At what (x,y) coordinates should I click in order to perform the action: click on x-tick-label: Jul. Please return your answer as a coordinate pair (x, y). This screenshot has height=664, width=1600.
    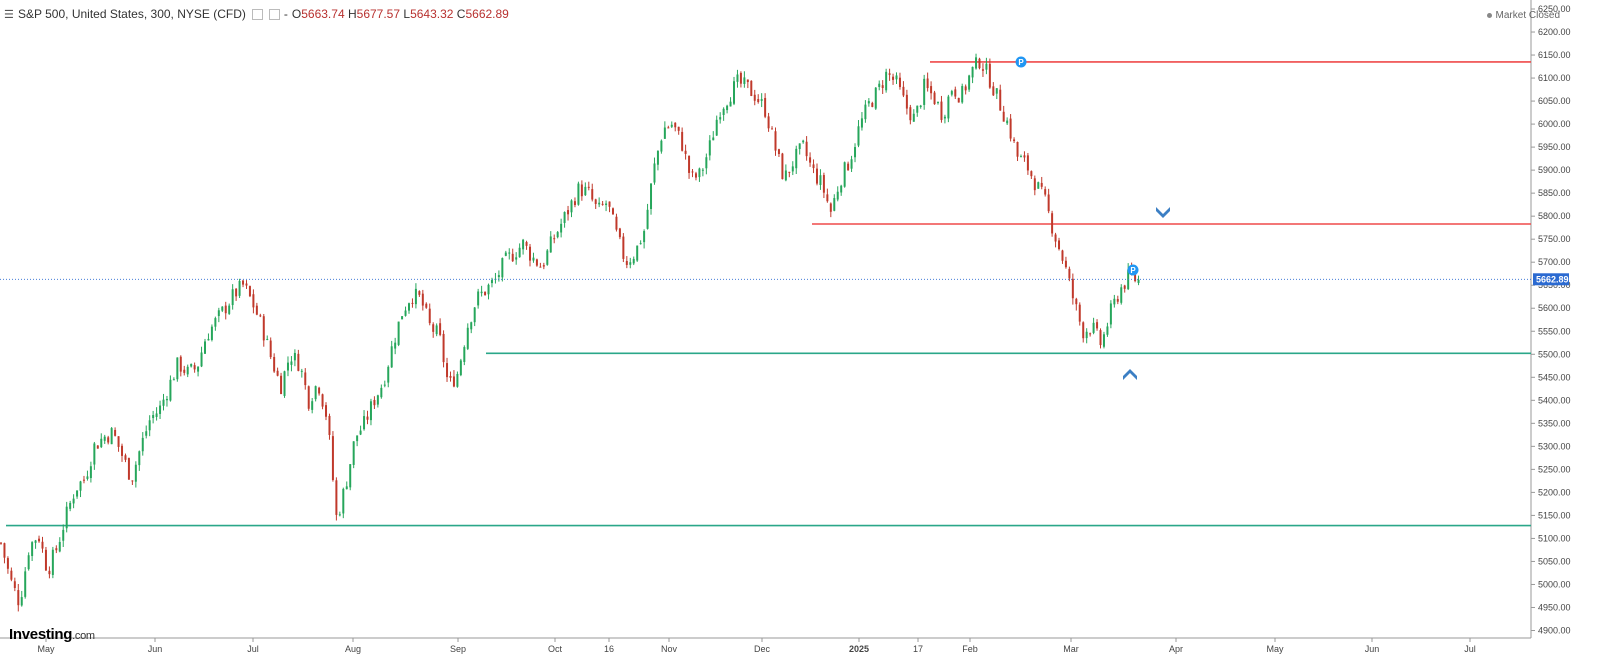
    Looking at the image, I should click on (1470, 649).